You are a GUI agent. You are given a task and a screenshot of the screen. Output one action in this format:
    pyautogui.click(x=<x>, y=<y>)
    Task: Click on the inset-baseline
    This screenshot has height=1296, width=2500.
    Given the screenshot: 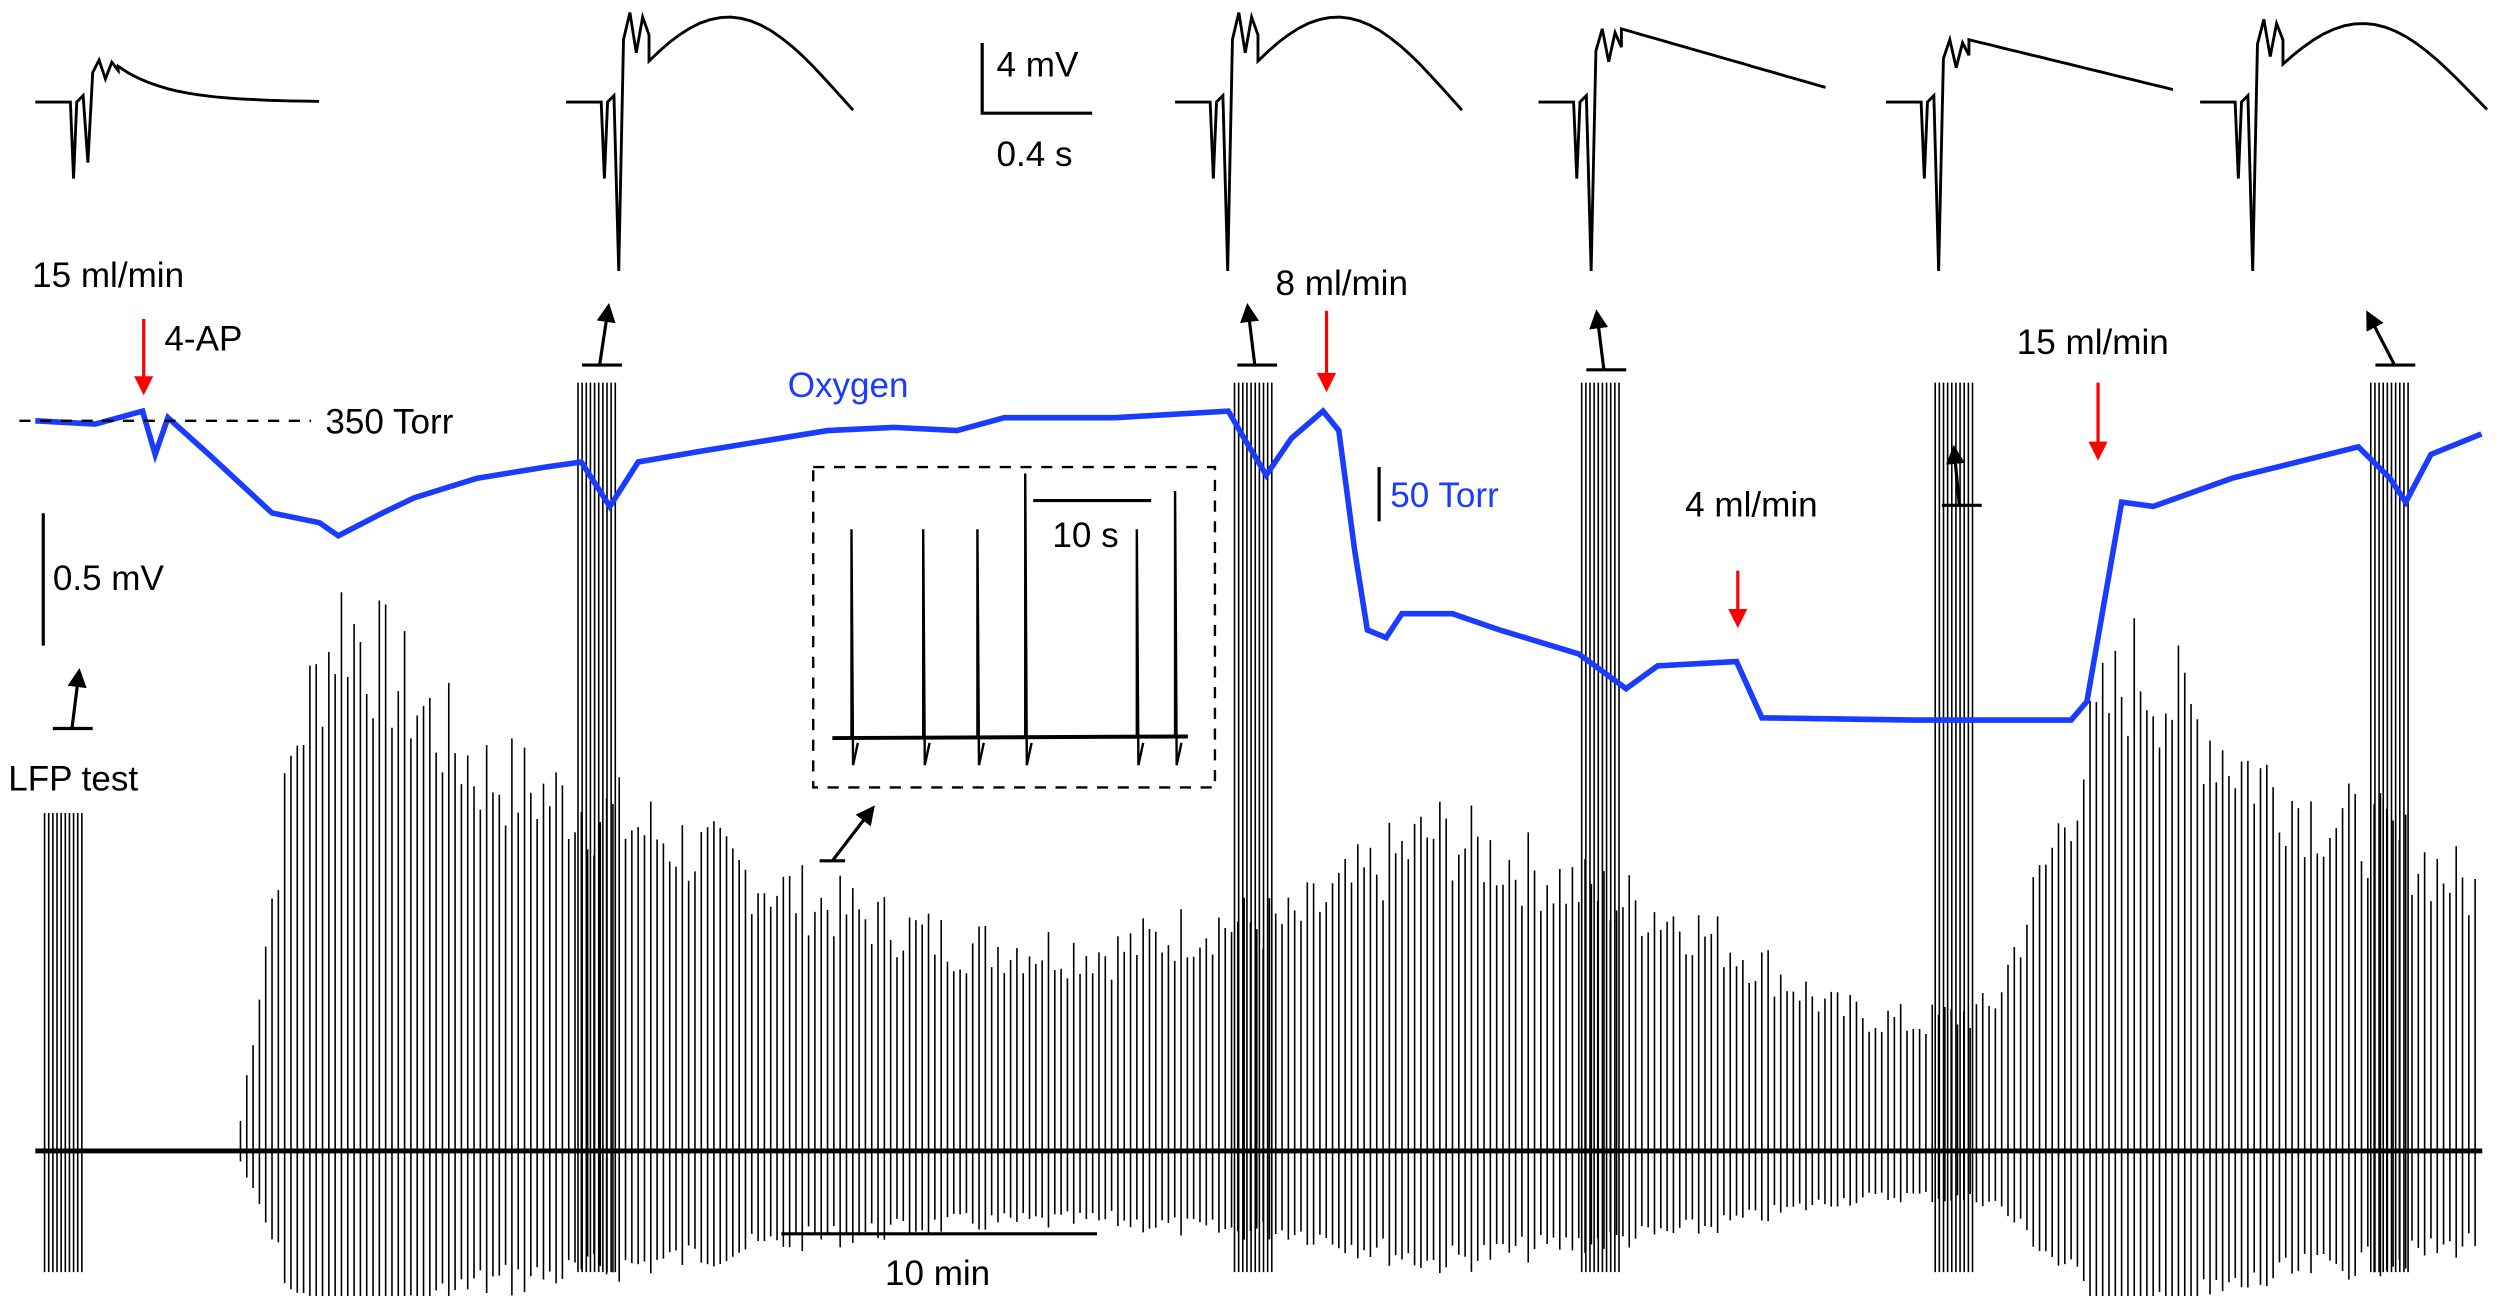 What is the action you would take?
    pyautogui.click(x=1010, y=737)
    